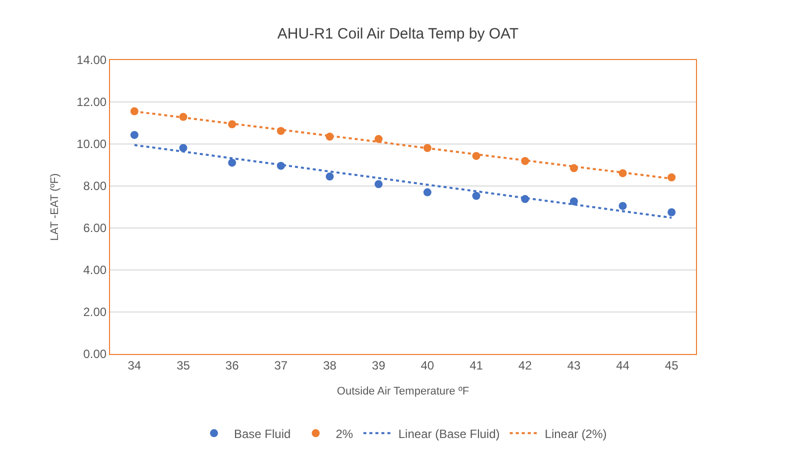 This screenshot has height=464, width=796. Describe the element at coordinates (671, 365) in the screenshot. I see `x-tick-label: 45` at that location.